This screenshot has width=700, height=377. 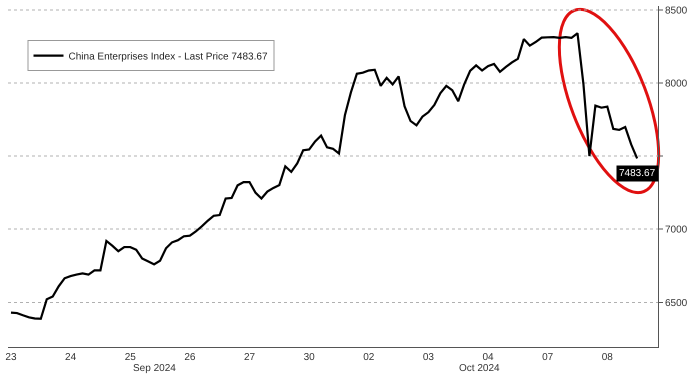 What do you see at coordinates (637, 173) in the screenshot?
I see `data-label: 7483.67` at bounding box center [637, 173].